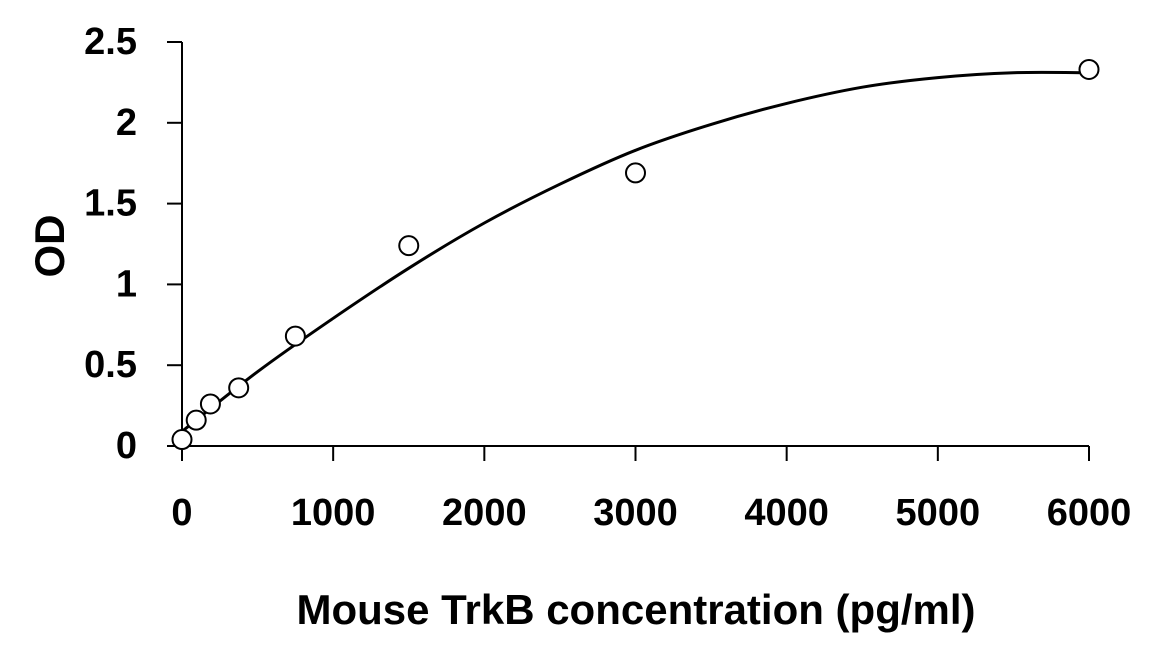 The image size is (1162, 667). What do you see at coordinates (1089, 513) in the screenshot?
I see `x-tick-label: 6000` at bounding box center [1089, 513].